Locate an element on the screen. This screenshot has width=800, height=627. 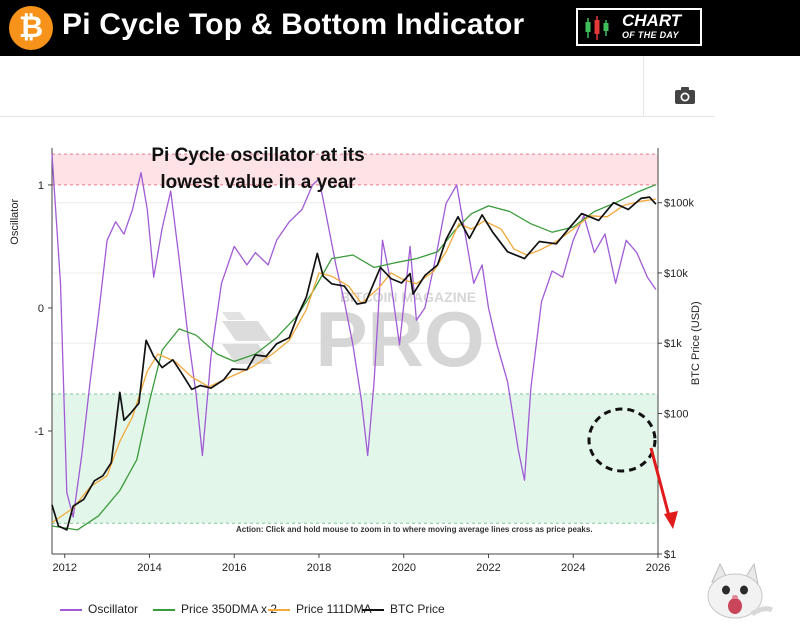
toolbar-divider is located at coordinates (643, 86).